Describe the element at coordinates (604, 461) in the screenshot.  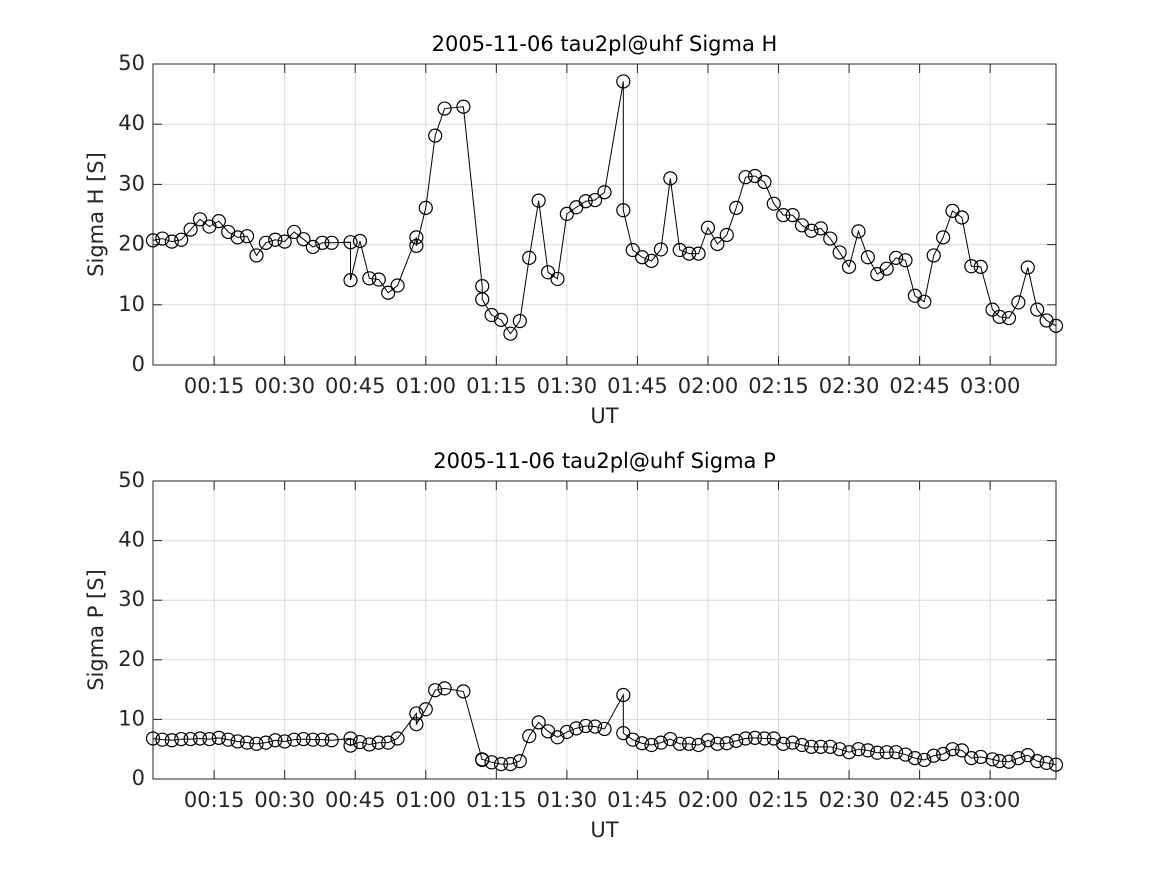
I see `chart-title: 2005-11-06 tau2pl@uhf Sigma P` at that location.